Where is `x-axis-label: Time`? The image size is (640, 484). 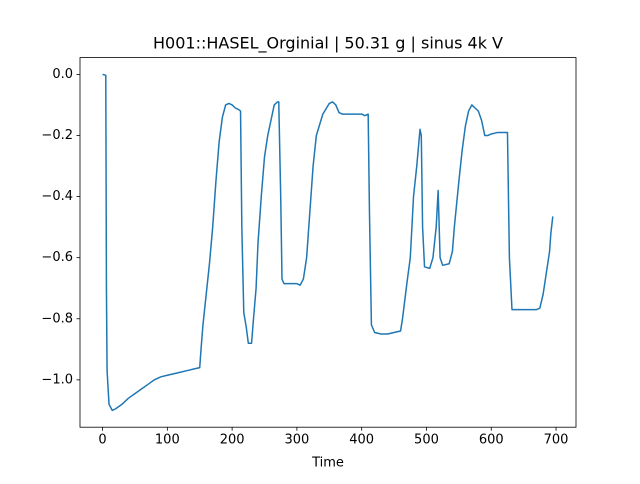 x-axis-label: Time is located at coordinates (327, 463).